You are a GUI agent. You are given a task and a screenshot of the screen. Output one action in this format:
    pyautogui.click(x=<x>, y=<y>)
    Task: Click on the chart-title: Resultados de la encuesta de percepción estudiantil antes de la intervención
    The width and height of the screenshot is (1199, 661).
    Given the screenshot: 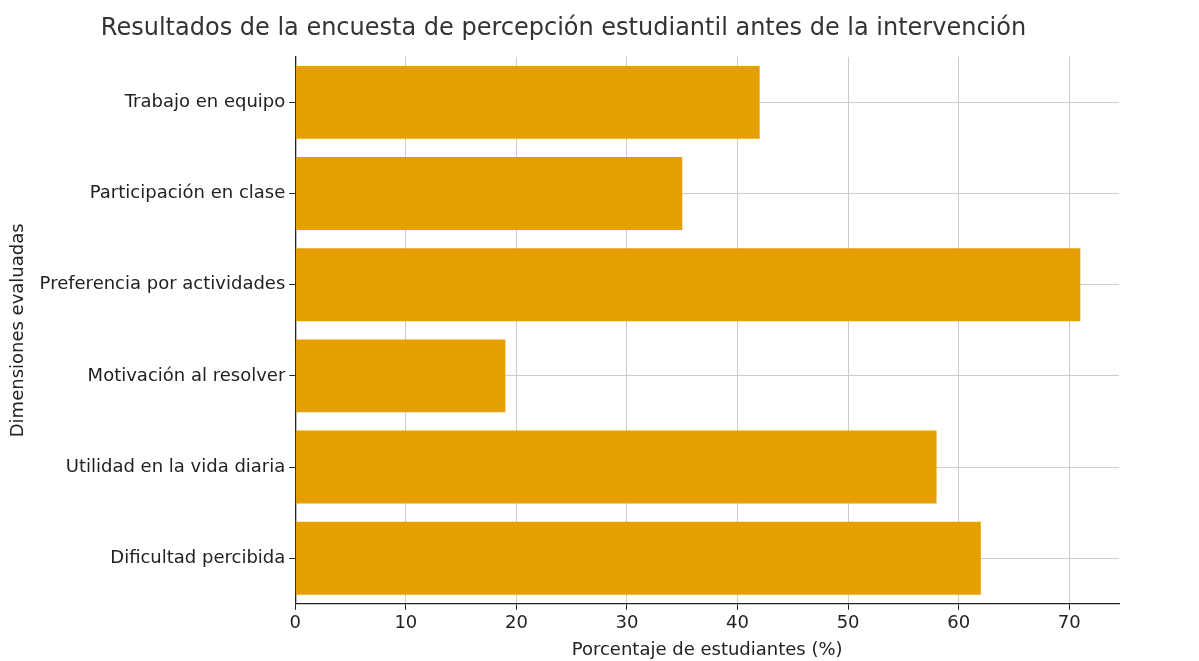 What is the action you would take?
    pyautogui.click(x=563, y=26)
    